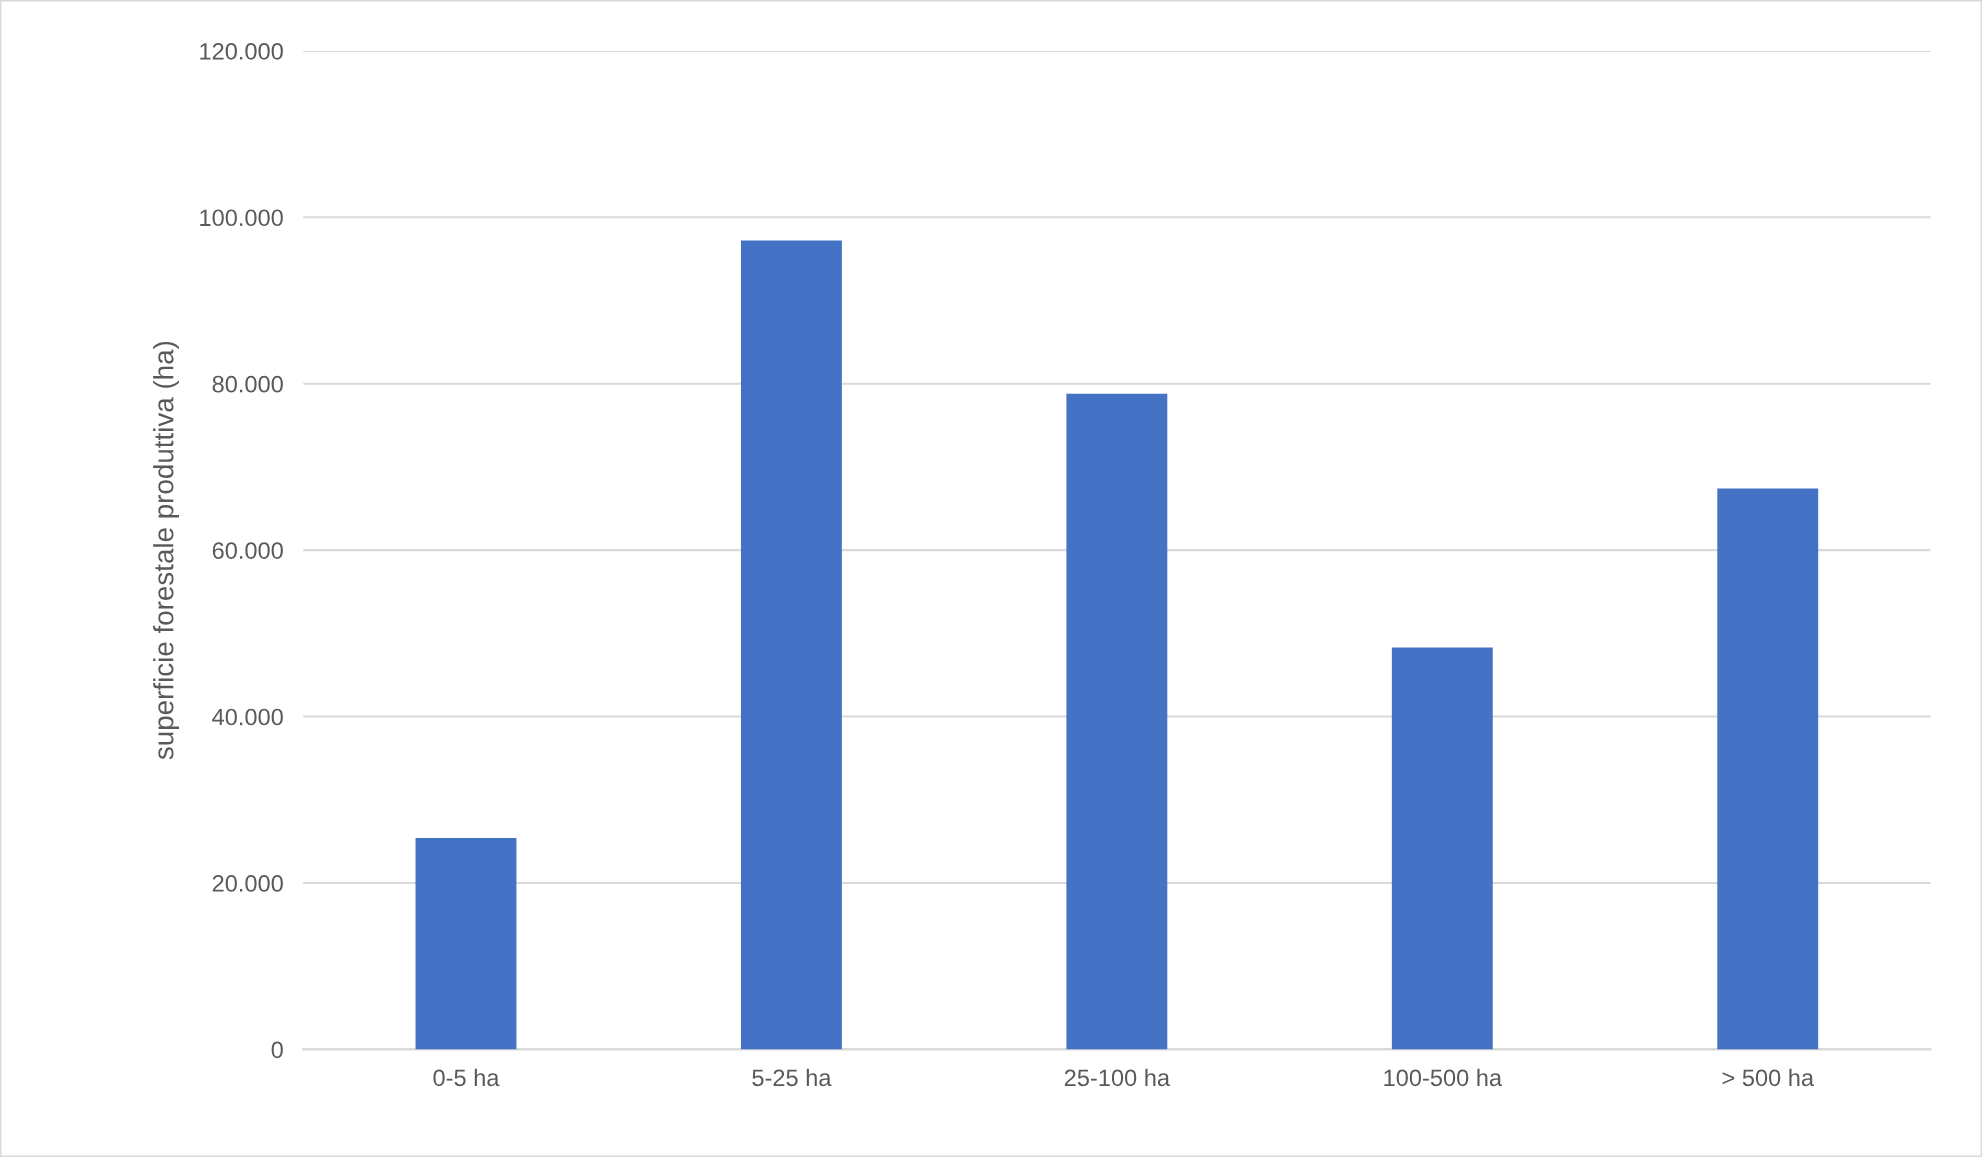  Describe the element at coordinates (277, 1050) in the screenshot. I see `y-tick-label: 0` at that location.